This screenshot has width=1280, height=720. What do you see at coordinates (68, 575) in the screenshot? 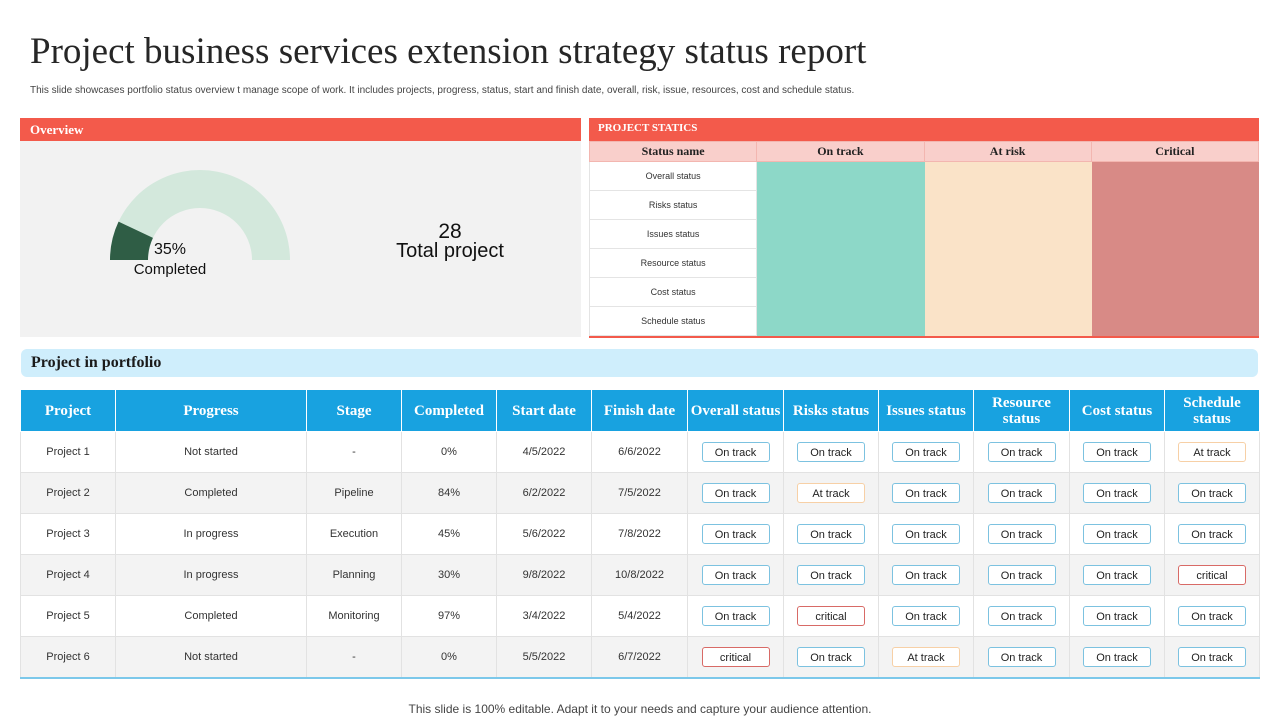
I see `table-cell: Project 4` at bounding box center [68, 575].